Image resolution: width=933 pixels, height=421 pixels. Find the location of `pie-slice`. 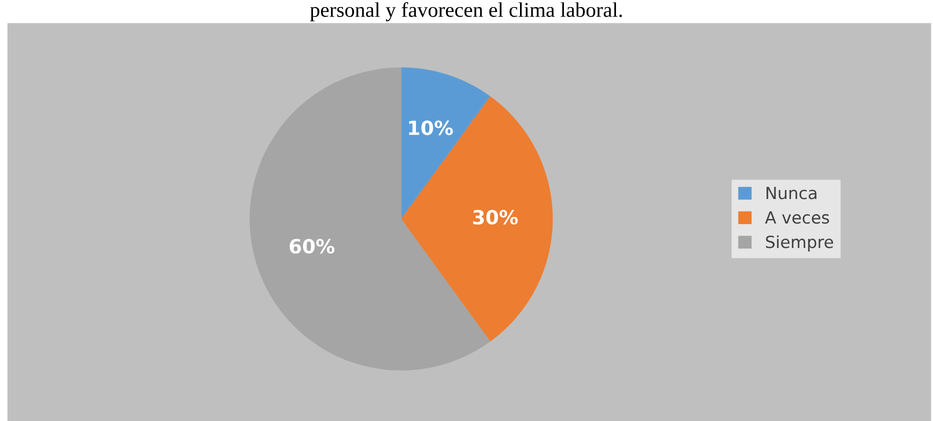

pie-slice is located at coordinates (477, 219).